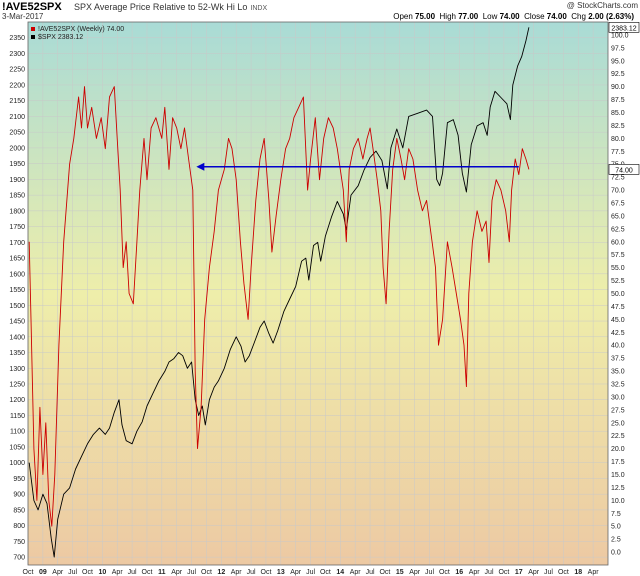 Image resolution: width=640 pixels, height=576 pixels. What do you see at coordinates (618, 294) in the screenshot?
I see `y-right-tick-label: 50.0` at bounding box center [618, 294].